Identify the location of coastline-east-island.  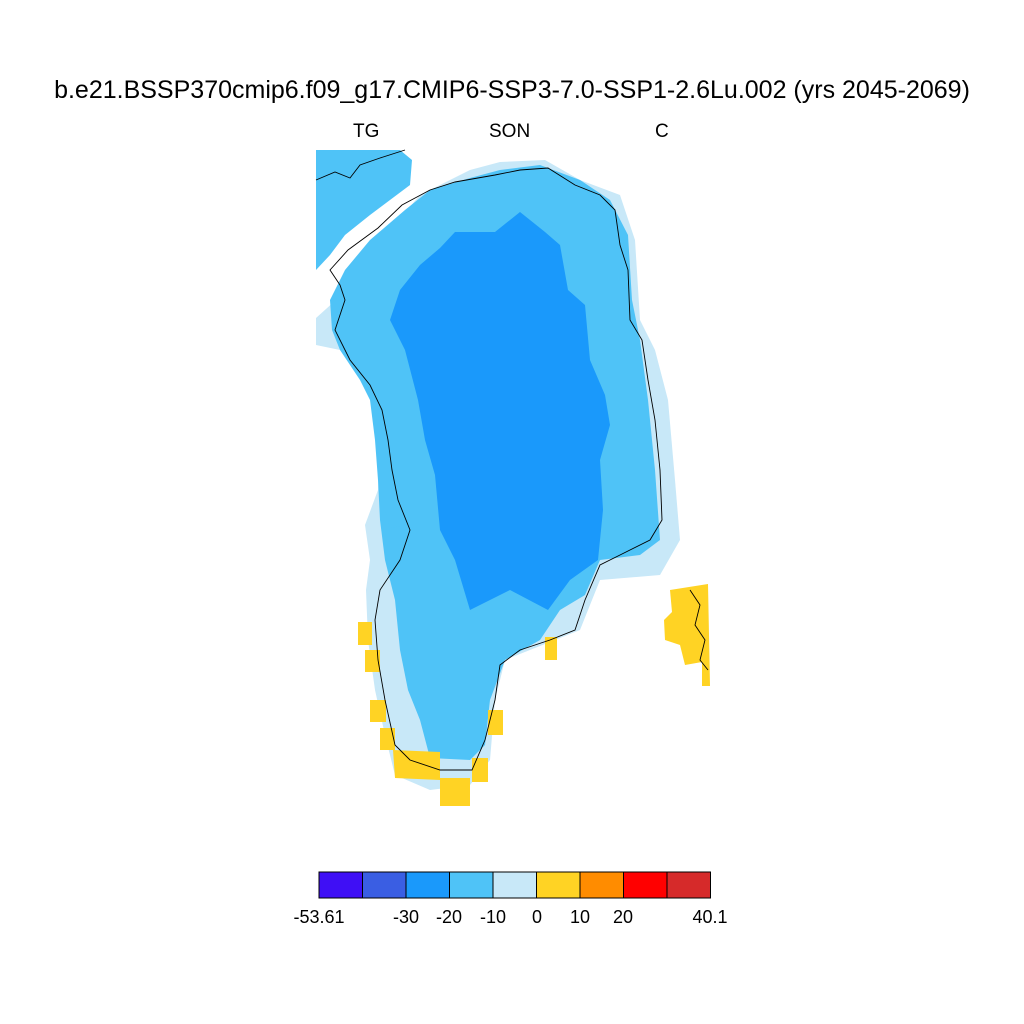
(699, 630).